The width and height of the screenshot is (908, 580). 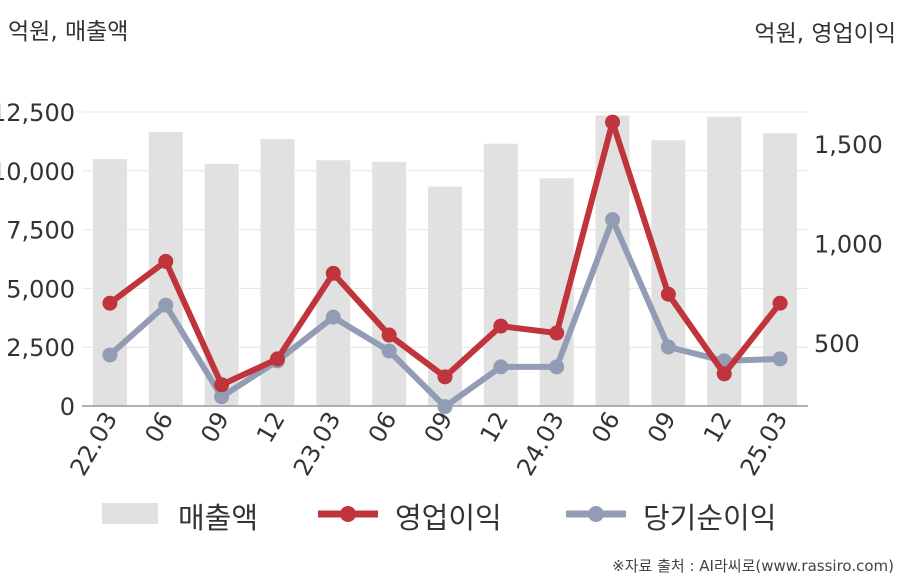 What do you see at coordinates (40, 348) in the screenshot?
I see `left-tick-label: 2,500` at bounding box center [40, 348].